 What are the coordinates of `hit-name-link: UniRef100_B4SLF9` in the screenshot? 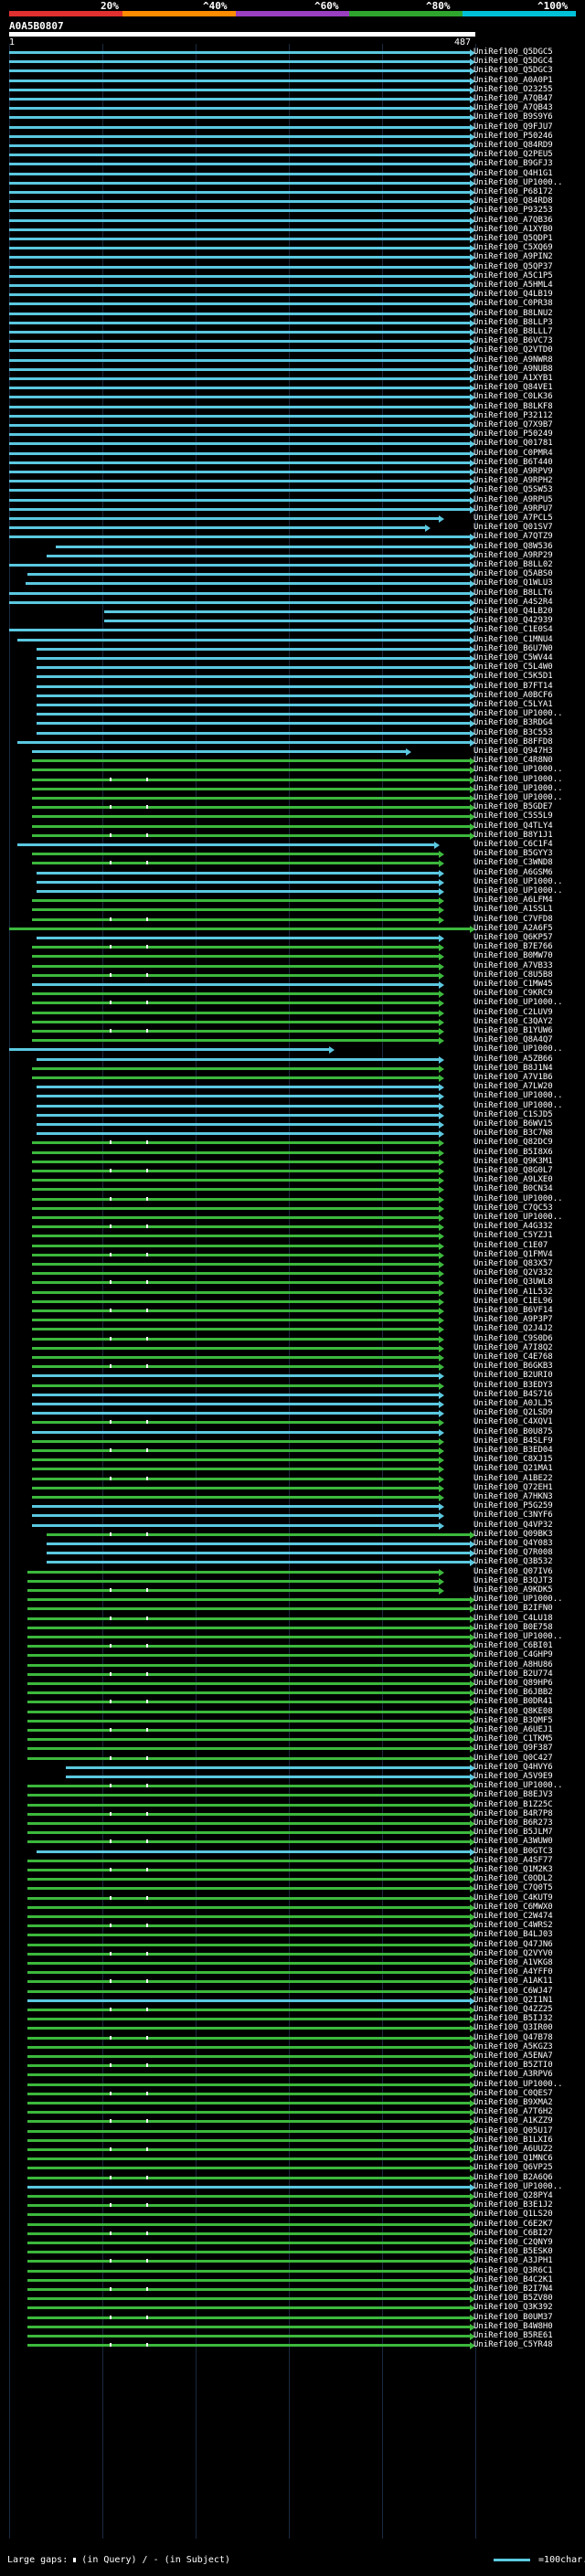 It's located at (513, 1441).